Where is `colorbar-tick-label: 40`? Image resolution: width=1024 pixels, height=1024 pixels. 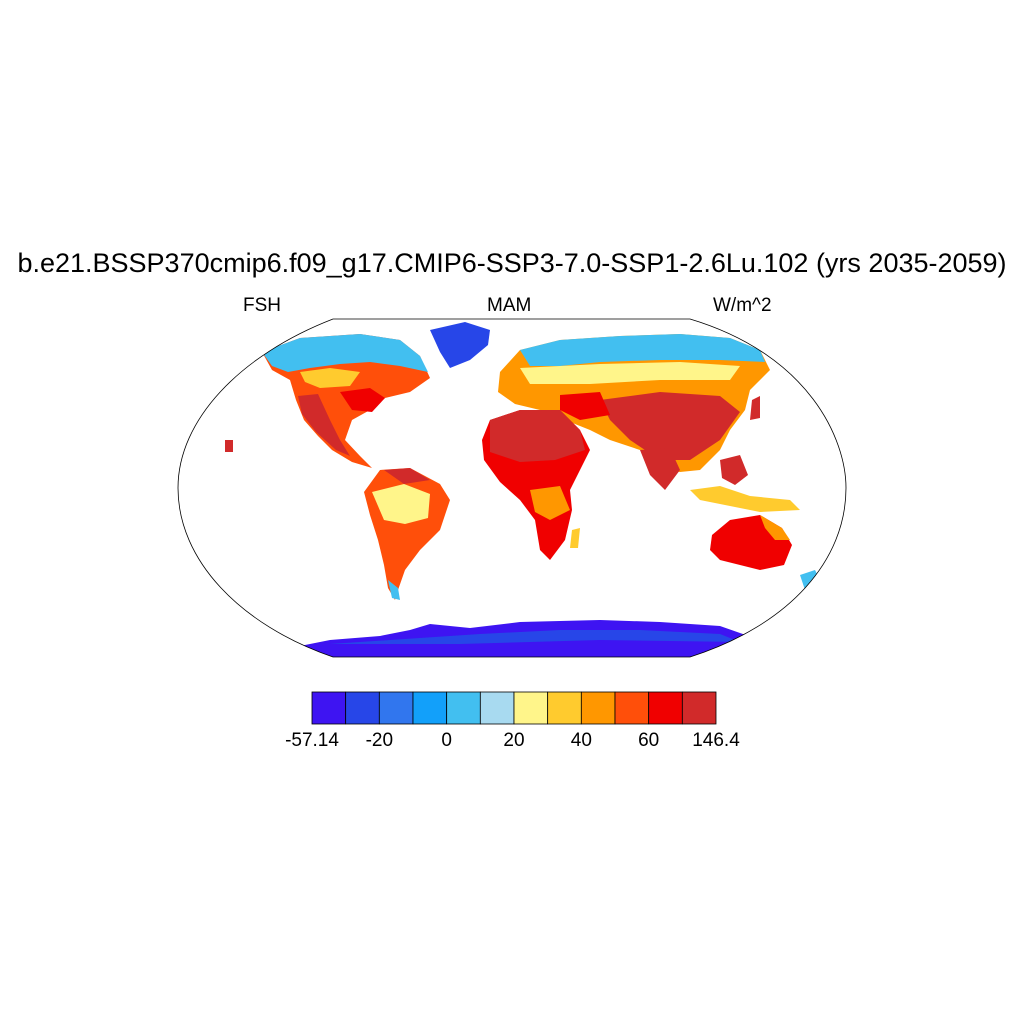 colorbar-tick-label: 40 is located at coordinates (581, 740).